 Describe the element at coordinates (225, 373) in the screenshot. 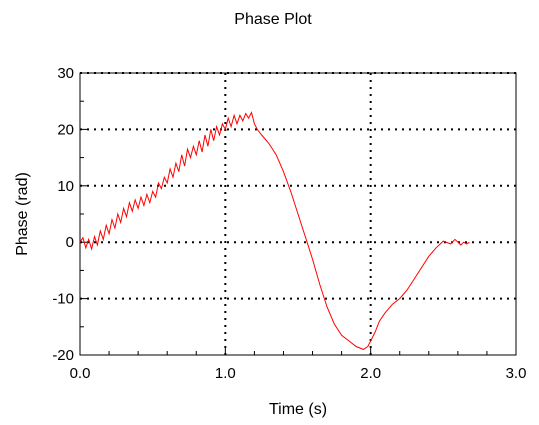

I see `x-tick-label: 1.0` at that location.